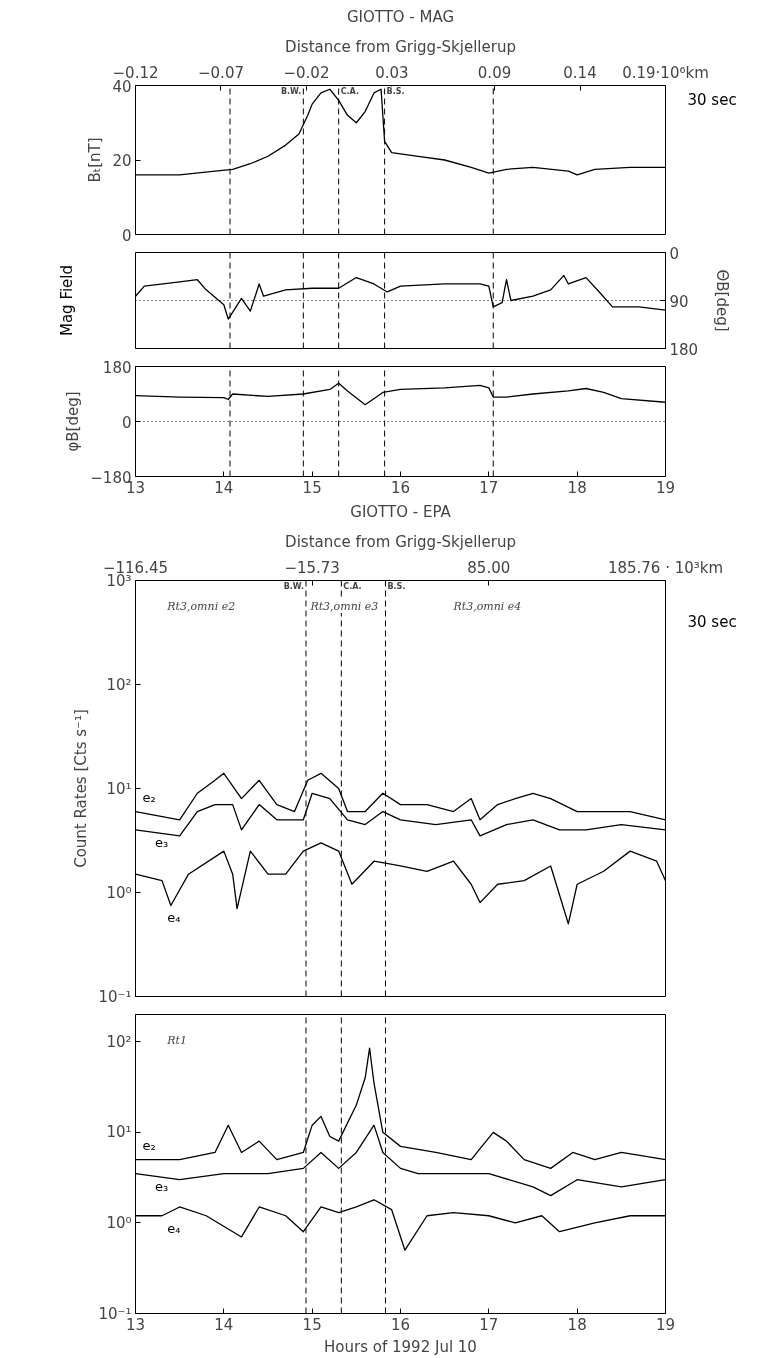 The height and width of the screenshot is (1358, 779). I want to click on x2-tick-label: −0.02, so click(306, 72).